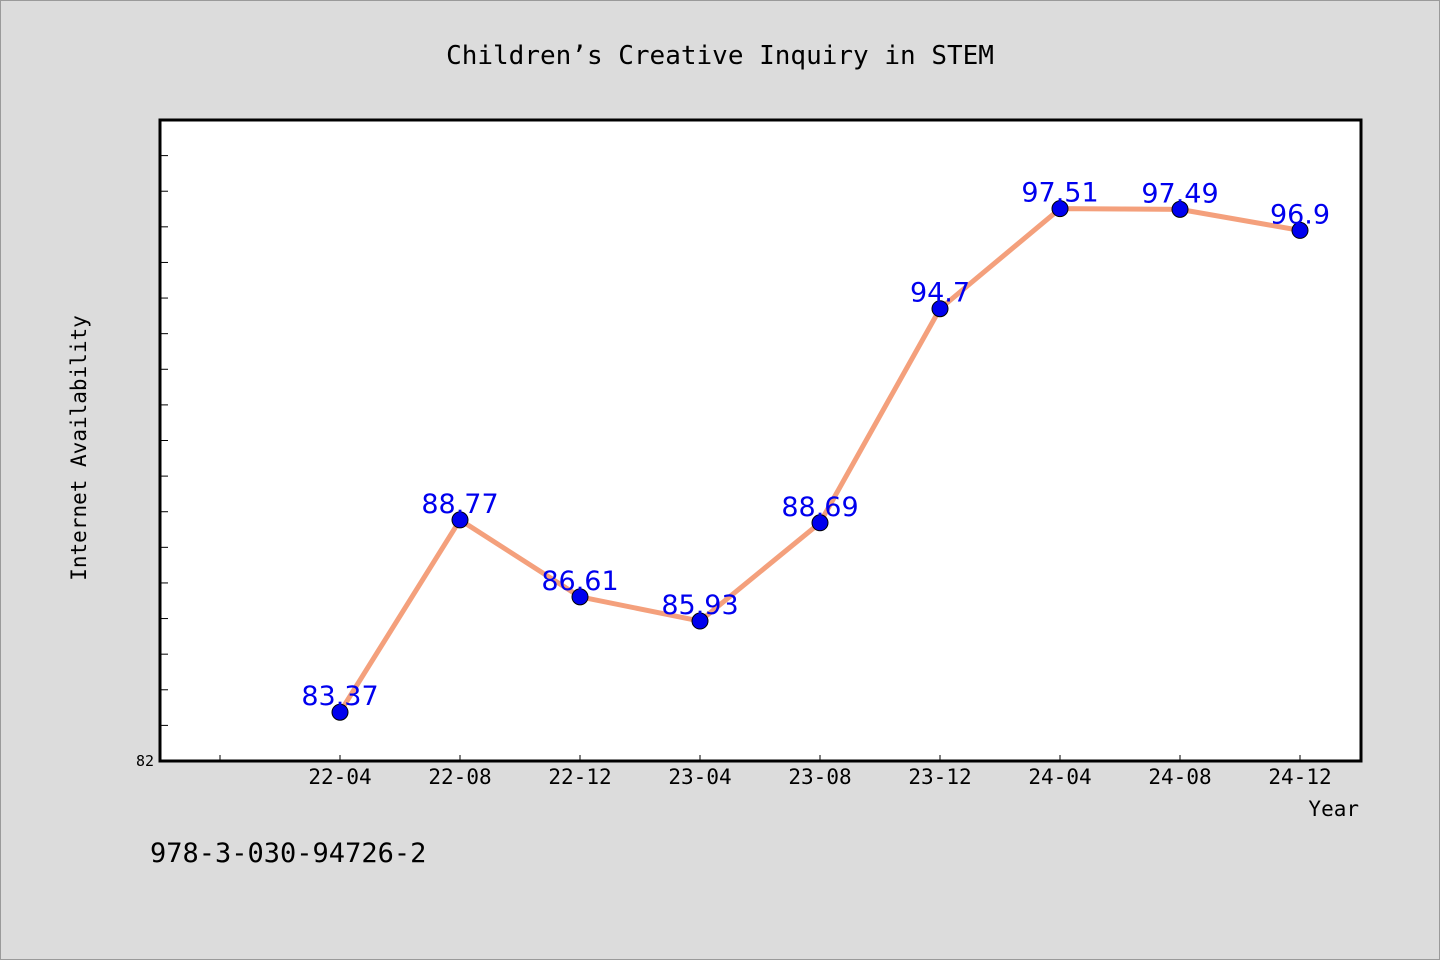 Image resolution: width=1440 pixels, height=960 pixels. What do you see at coordinates (1179, 777) in the screenshot?
I see `x-tick-label: 24-08` at bounding box center [1179, 777].